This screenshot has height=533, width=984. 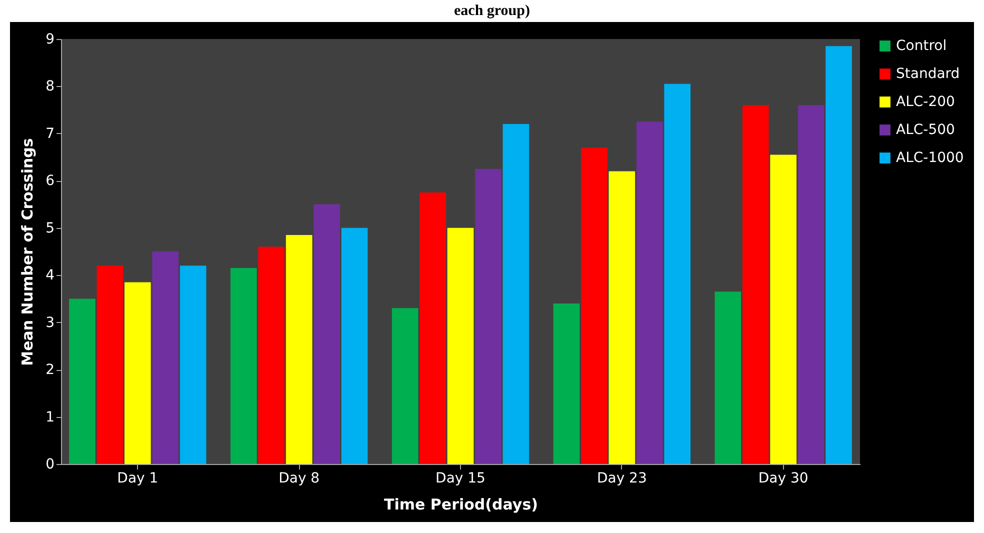 What do you see at coordinates (492, 11) in the screenshot?
I see `chart-title: each group)` at bounding box center [492, 11].